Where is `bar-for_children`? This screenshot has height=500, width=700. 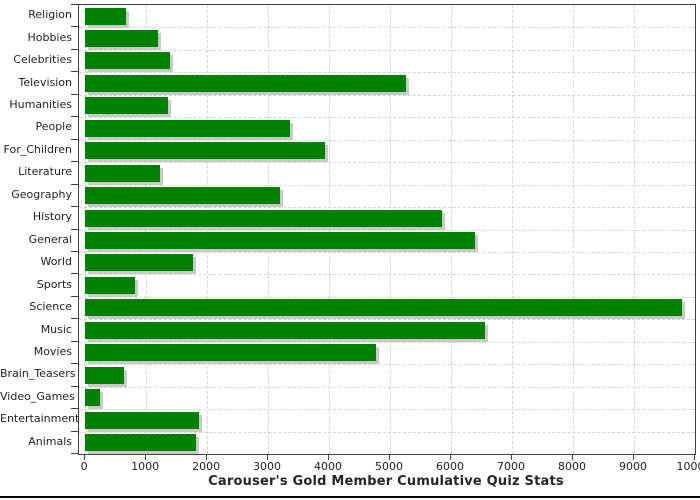
bar-for_children is located at coordinates (205, 151).